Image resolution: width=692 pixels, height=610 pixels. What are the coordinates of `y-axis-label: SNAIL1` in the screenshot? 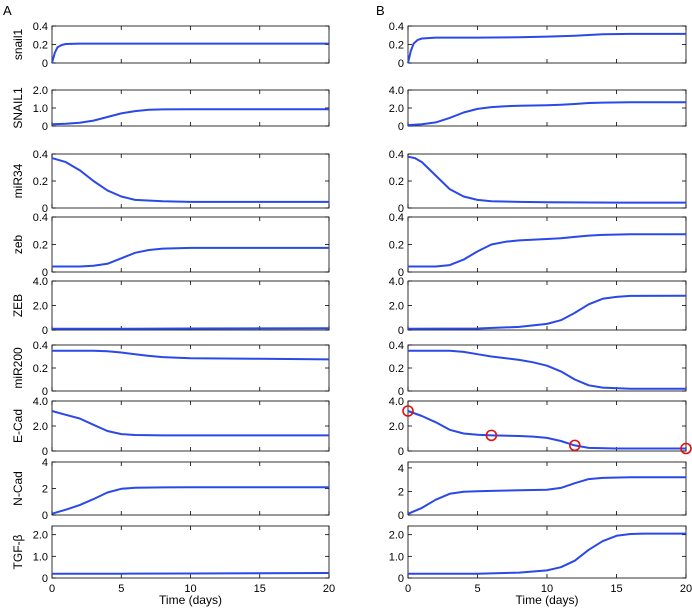 It's located at (18, 108).